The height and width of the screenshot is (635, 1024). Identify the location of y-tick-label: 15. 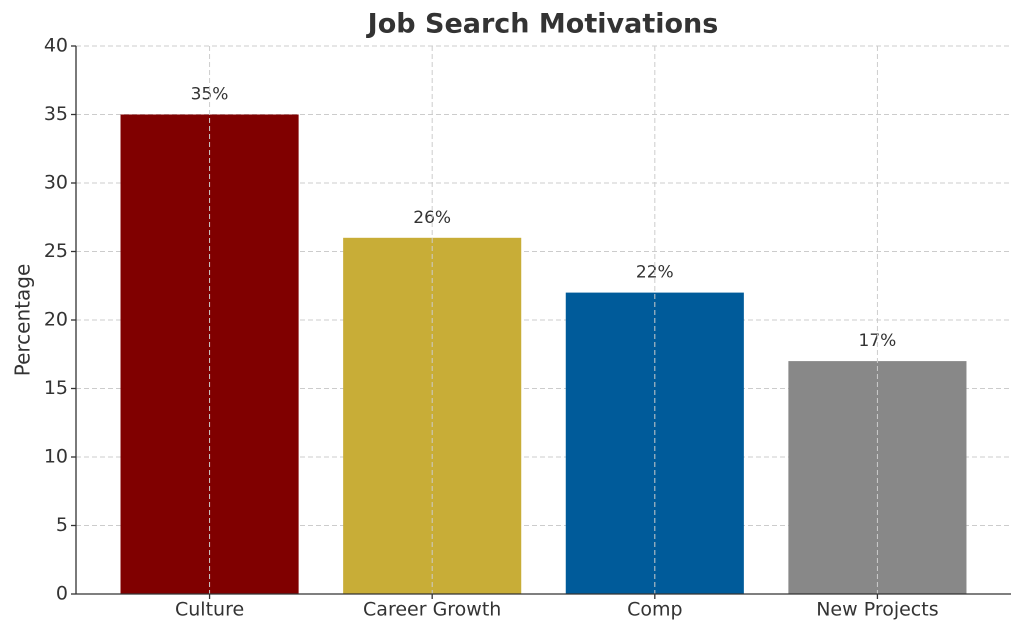
(56, 388).